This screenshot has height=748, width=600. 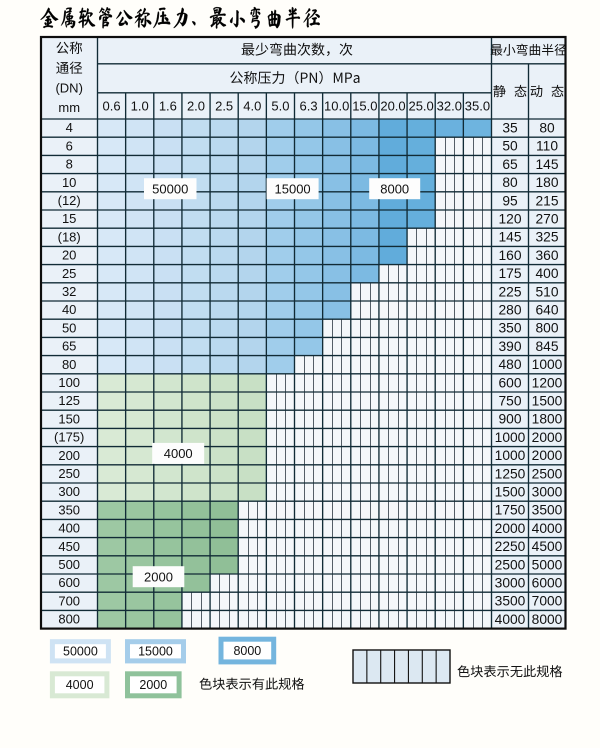 I want to click on svg-text: 10, so click(x=69, y=182).